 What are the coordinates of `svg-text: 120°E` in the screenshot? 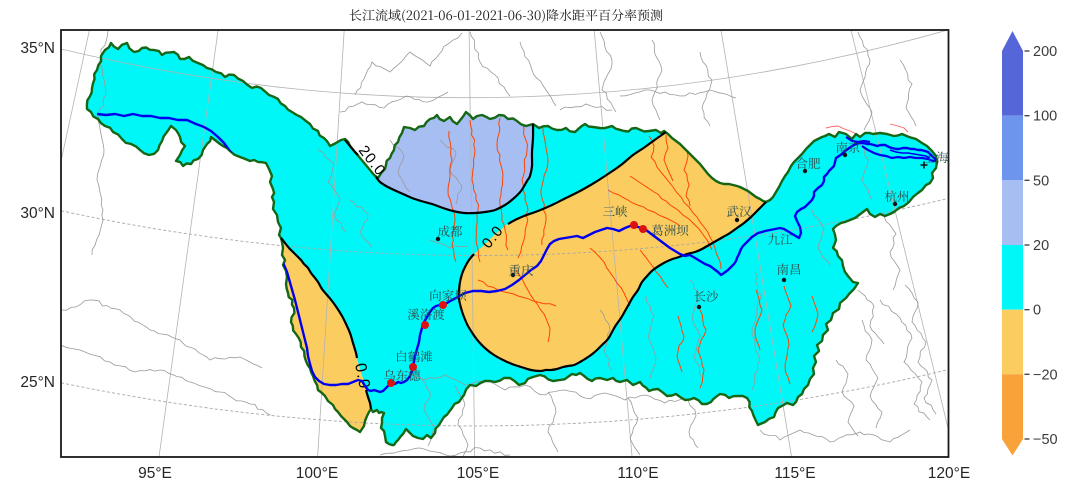 It's located at (949, 473).